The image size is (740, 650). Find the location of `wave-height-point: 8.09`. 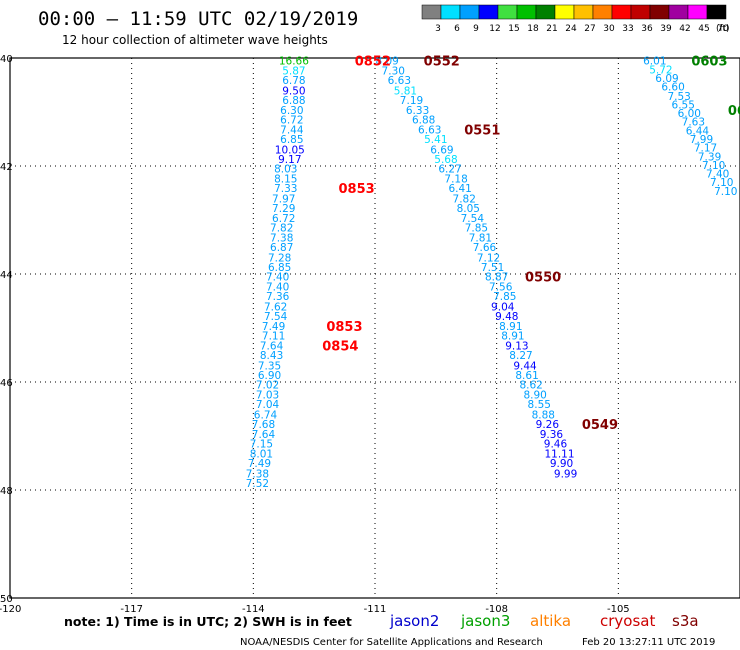

wave-height-point: 8.09 is located at coordinates (386, 62).